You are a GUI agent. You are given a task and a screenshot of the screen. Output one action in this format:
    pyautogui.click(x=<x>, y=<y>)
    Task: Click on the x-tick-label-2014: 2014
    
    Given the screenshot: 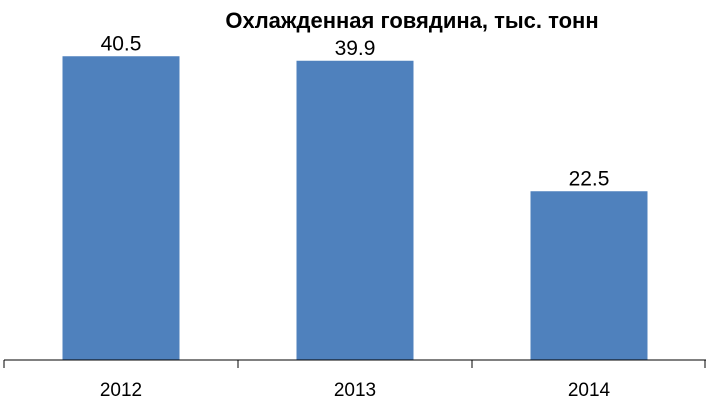 What is the action you would take?
    pyautogui.click(x=589, y=390)
    